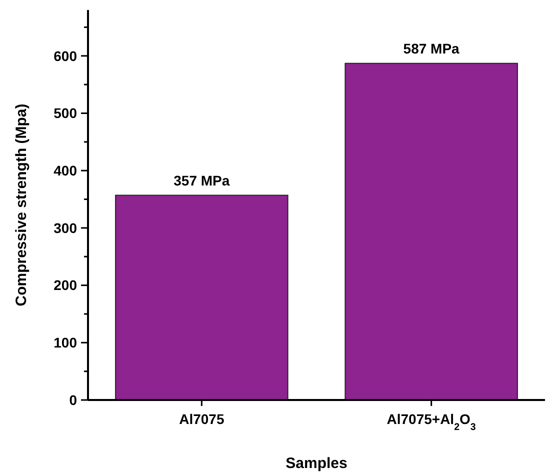 This screenshot has height=476, width=560. I want to click on x-tick-label: Al7075, so click(201, 419).